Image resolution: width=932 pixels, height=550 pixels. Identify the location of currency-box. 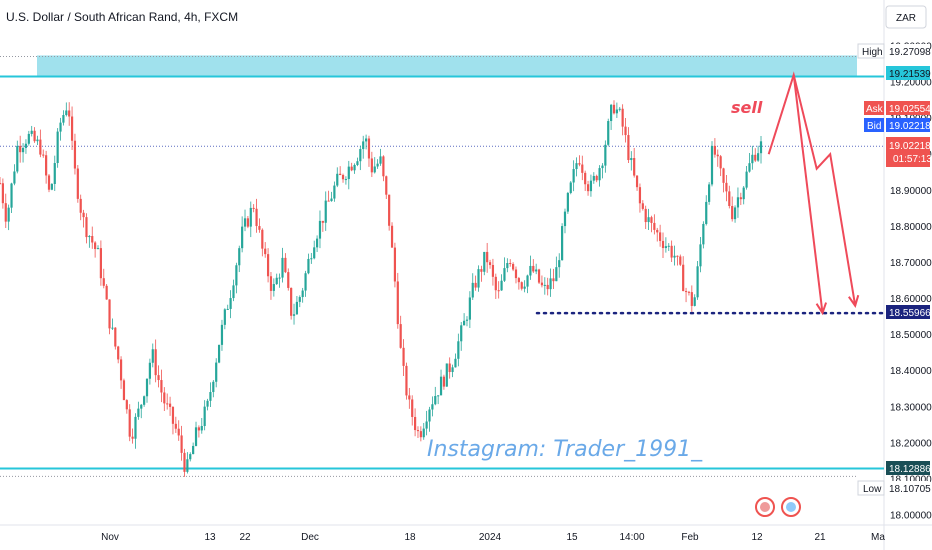
(906, 17).